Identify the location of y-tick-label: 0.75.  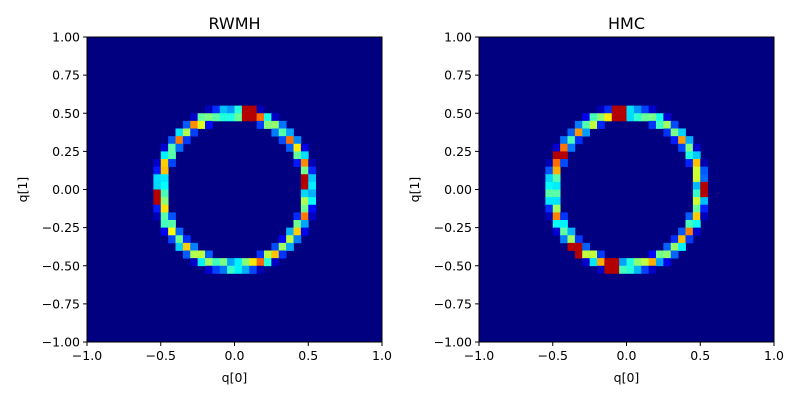
(458, 75).